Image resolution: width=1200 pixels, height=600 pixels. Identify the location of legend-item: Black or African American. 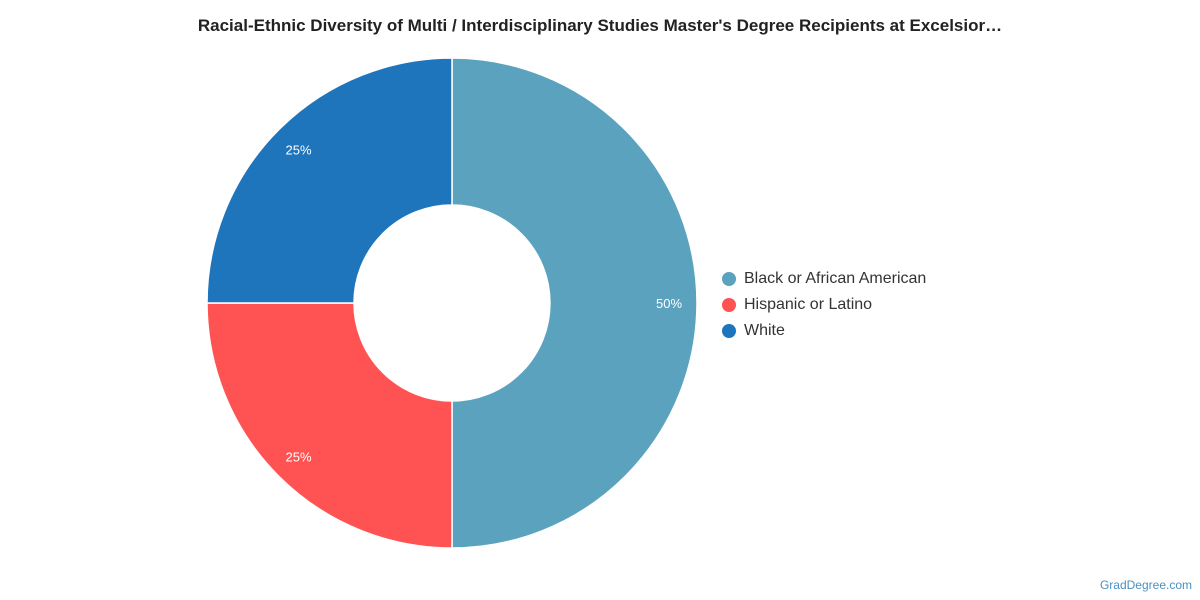
(823, 279).